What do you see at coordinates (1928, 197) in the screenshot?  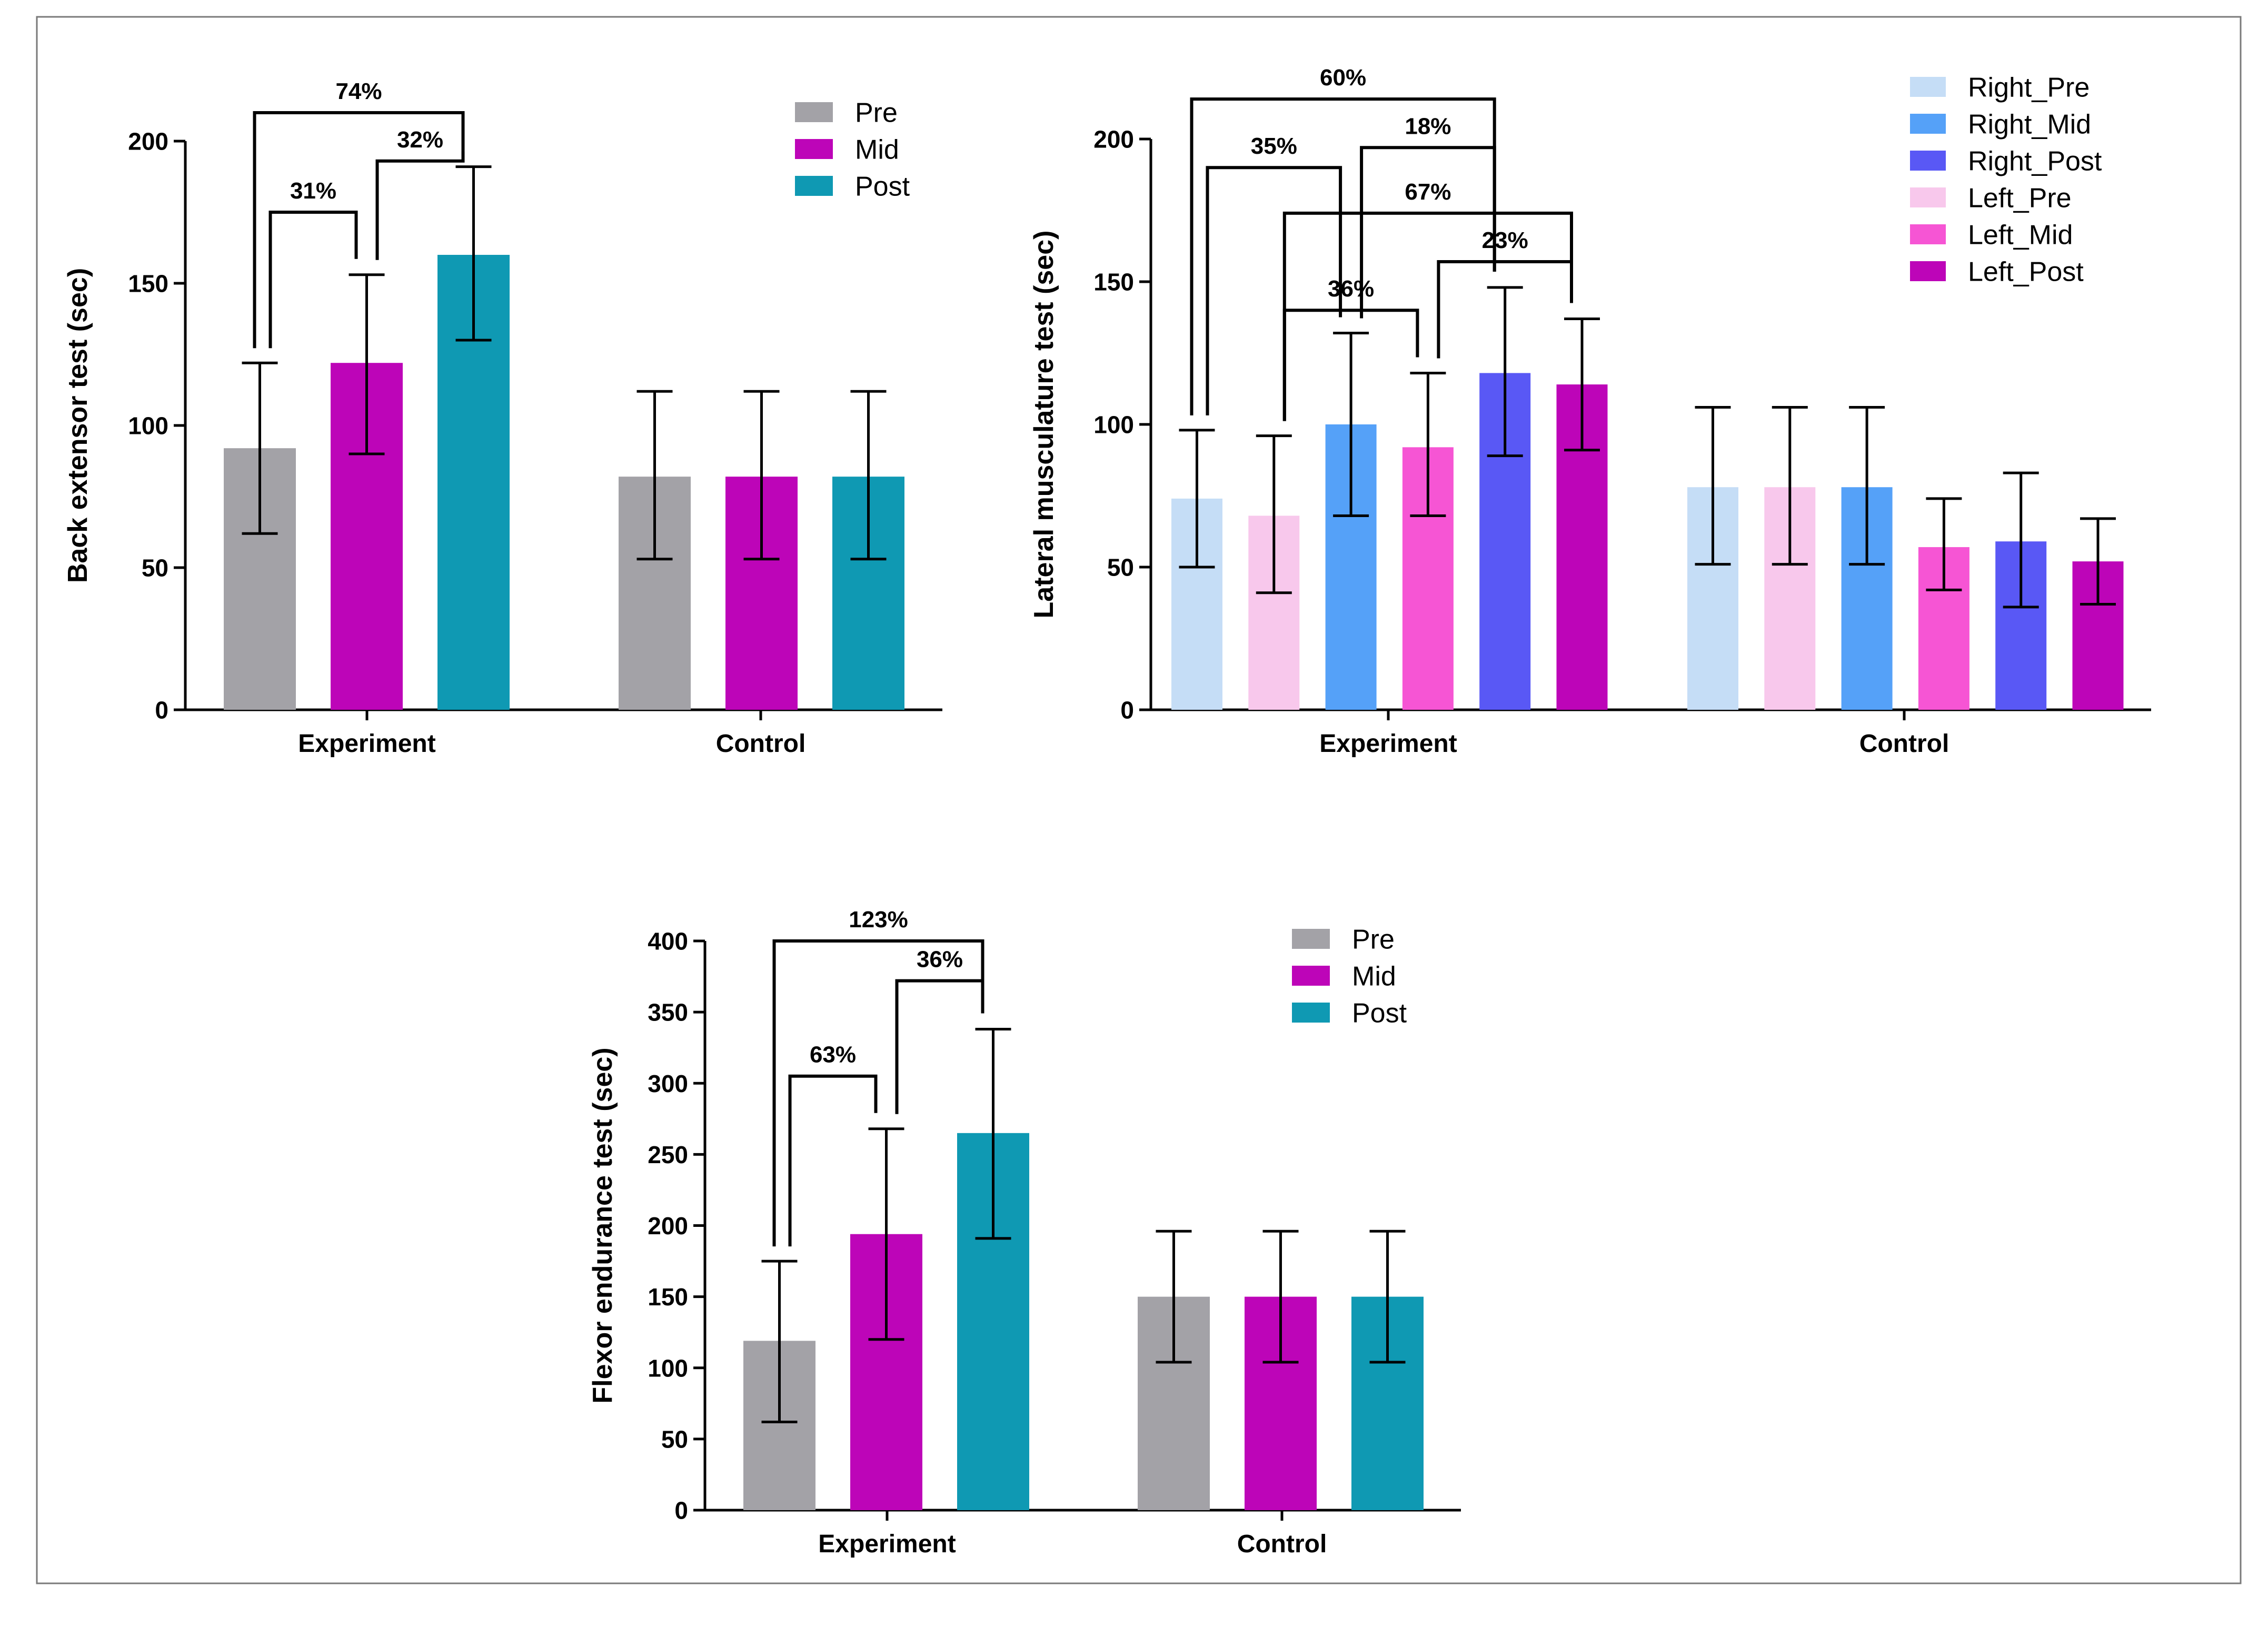 I see `legend-swatch-left-pre` at bounding box center [1928, 197].